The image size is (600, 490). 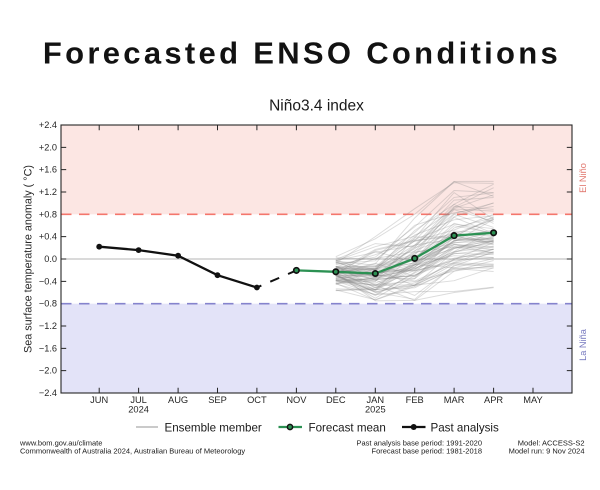 What do you see at coordinates (138, 410) in the screenshot?
I see `svg-text: 2024` at bounding box center [138, 410].